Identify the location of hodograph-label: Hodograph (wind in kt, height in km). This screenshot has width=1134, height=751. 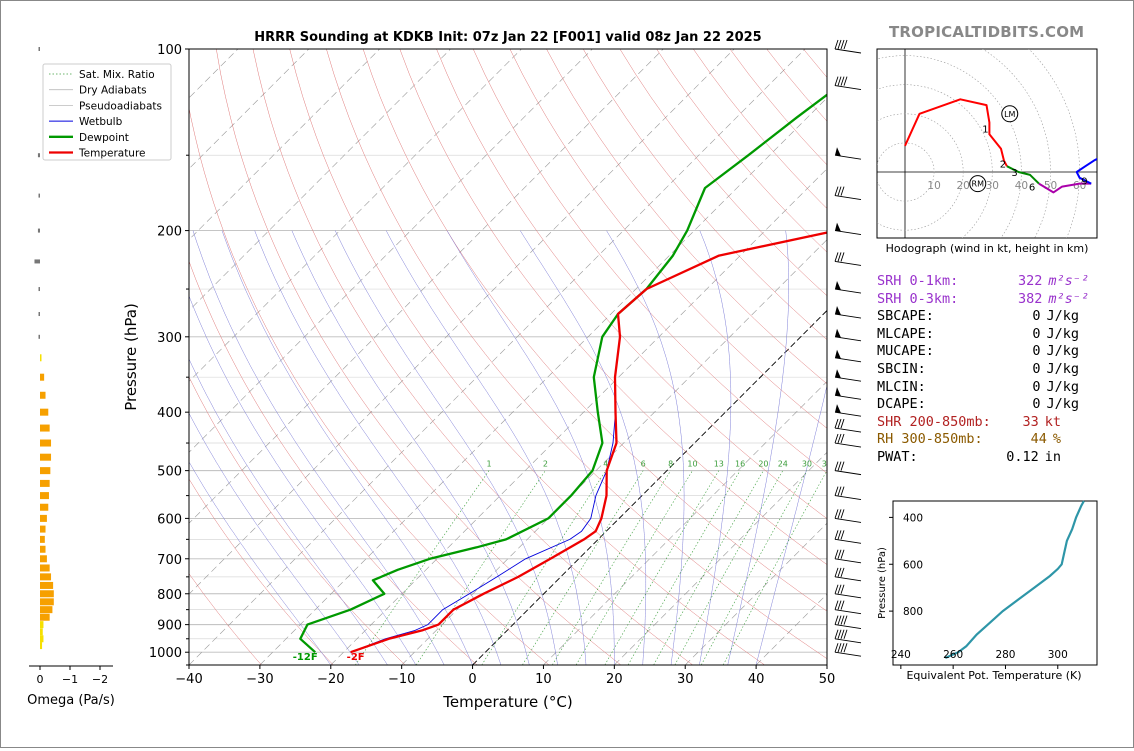
(987, 248).